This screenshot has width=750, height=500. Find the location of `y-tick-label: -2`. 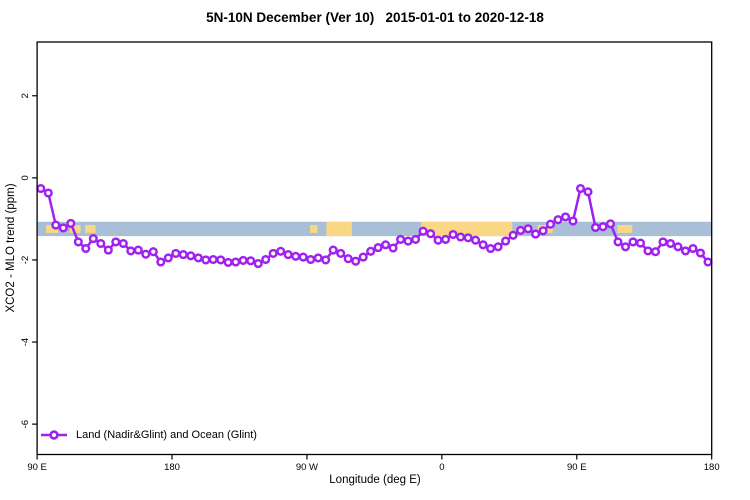

y-tick-label: -2 is located at coordinates (25, 260).